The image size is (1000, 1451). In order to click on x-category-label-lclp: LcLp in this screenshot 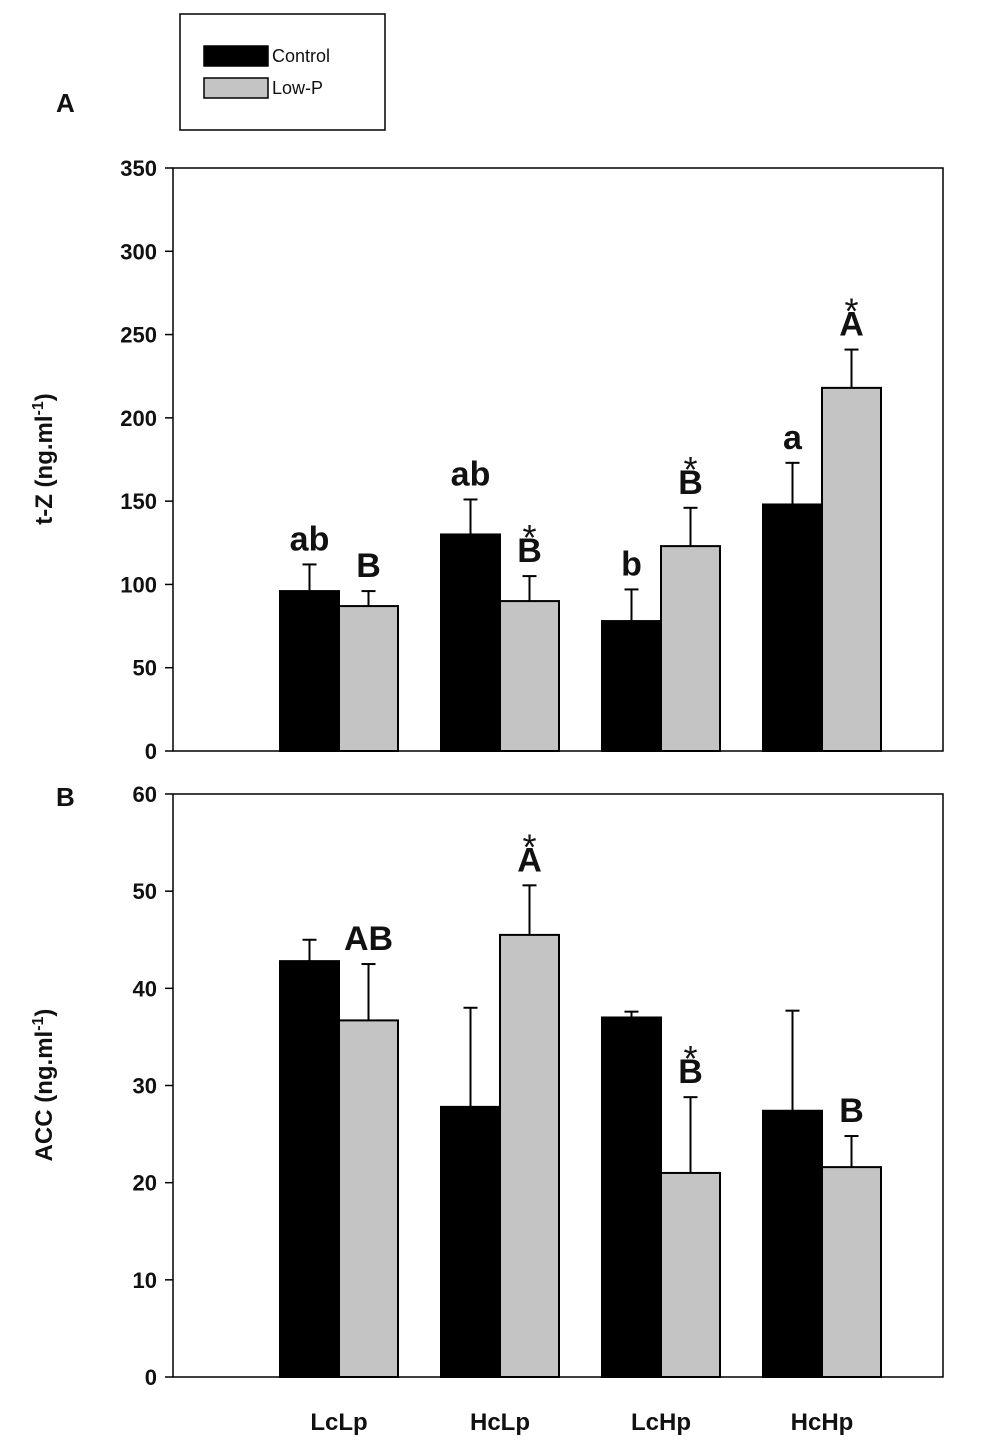, I will do `click(338, 1422)`.